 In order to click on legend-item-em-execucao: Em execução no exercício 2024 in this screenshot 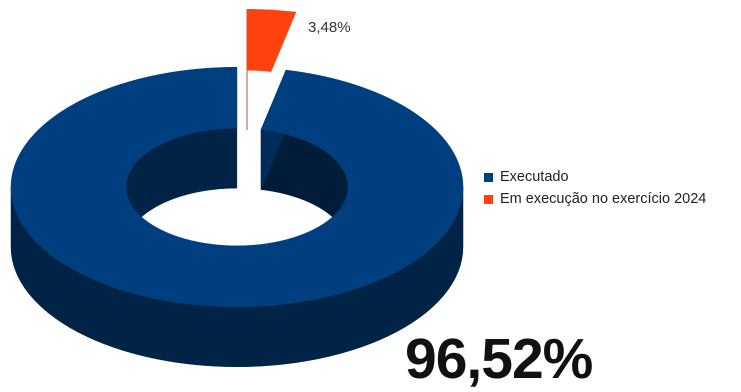, I will do `click(595, 199)`.